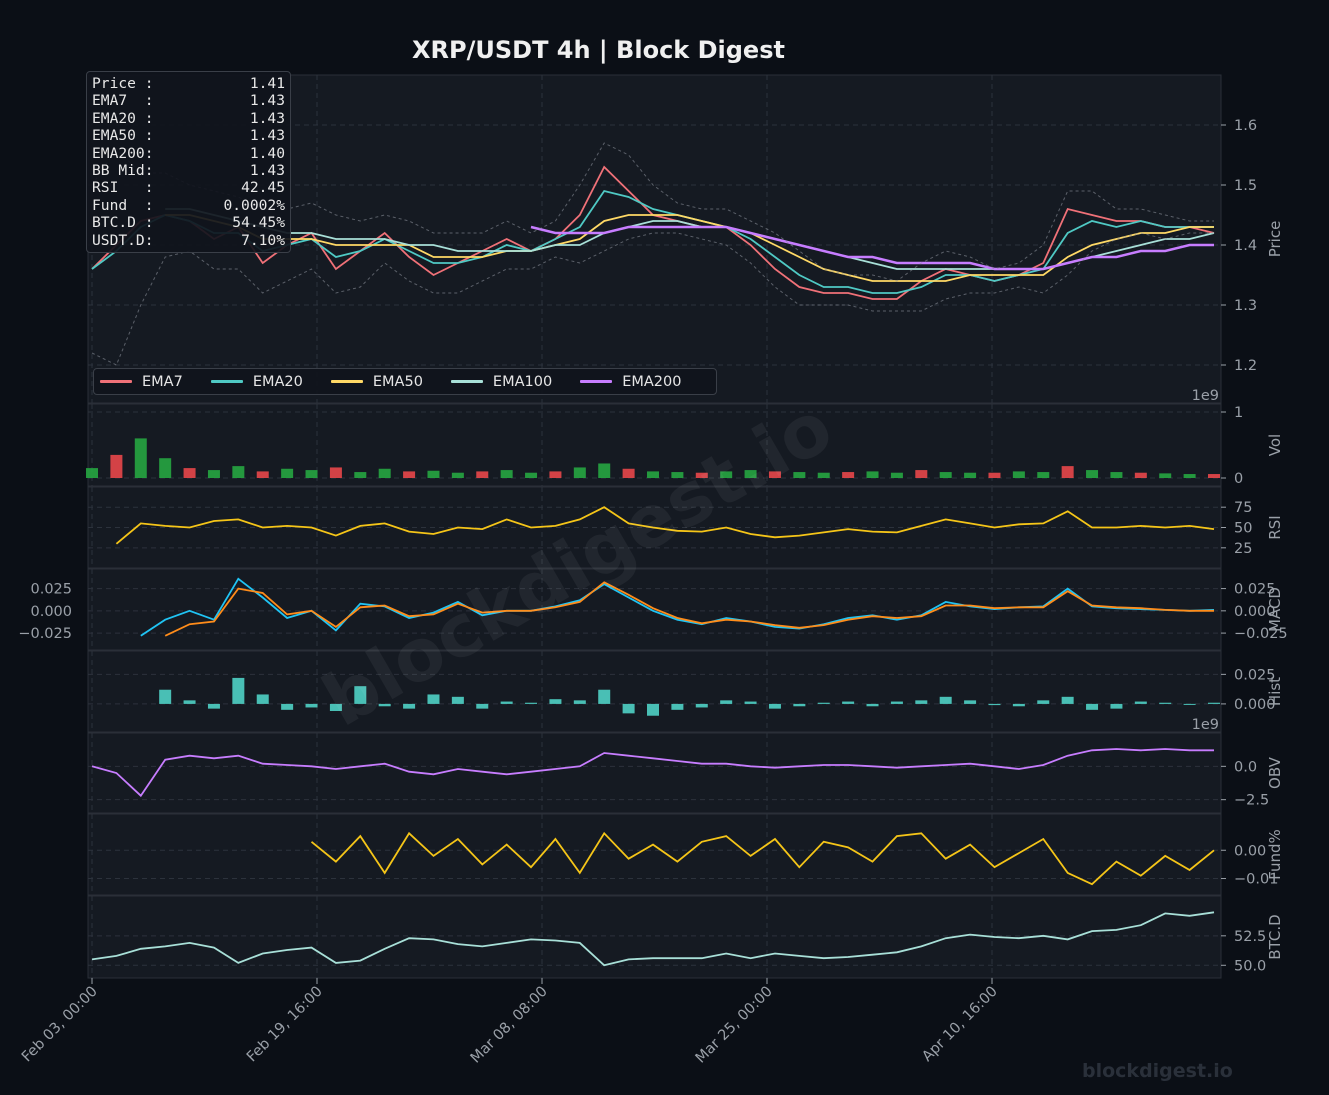 This screenshot has width=1329, height=1095. Describe the element at coordinates (123, 188) in the screenshot. I see `info-label: RSI :` at that location.